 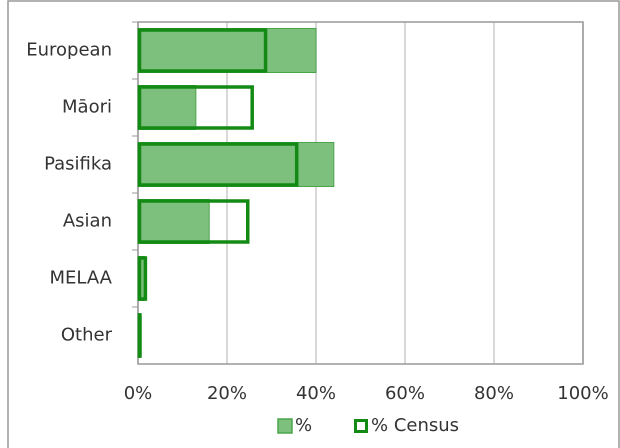 What do you see at coordinates (303, 425) in the screenshot?
I see `legend-label: %` at bounding box center [303, 425].